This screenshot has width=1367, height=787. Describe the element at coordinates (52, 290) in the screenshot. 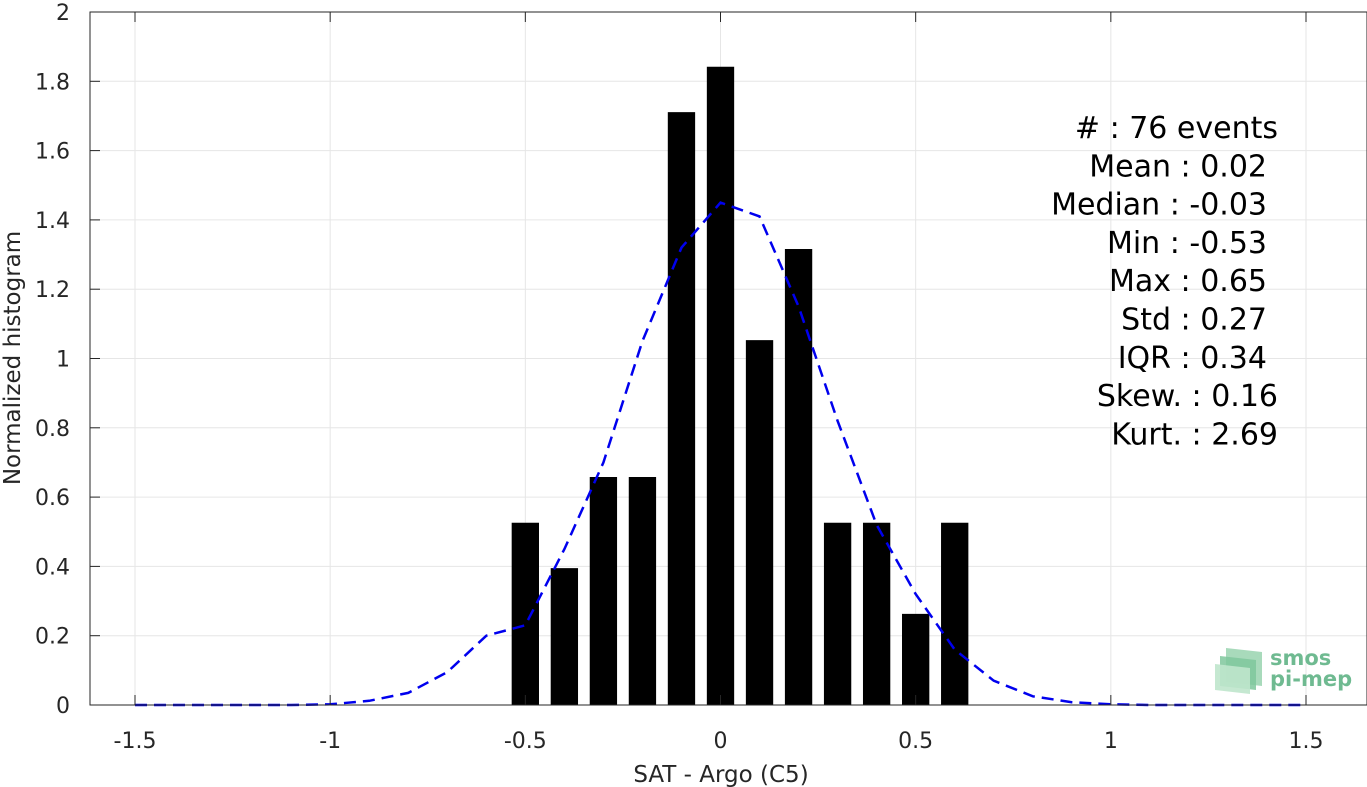

I see `y-tick-label: 1.2` at that location.